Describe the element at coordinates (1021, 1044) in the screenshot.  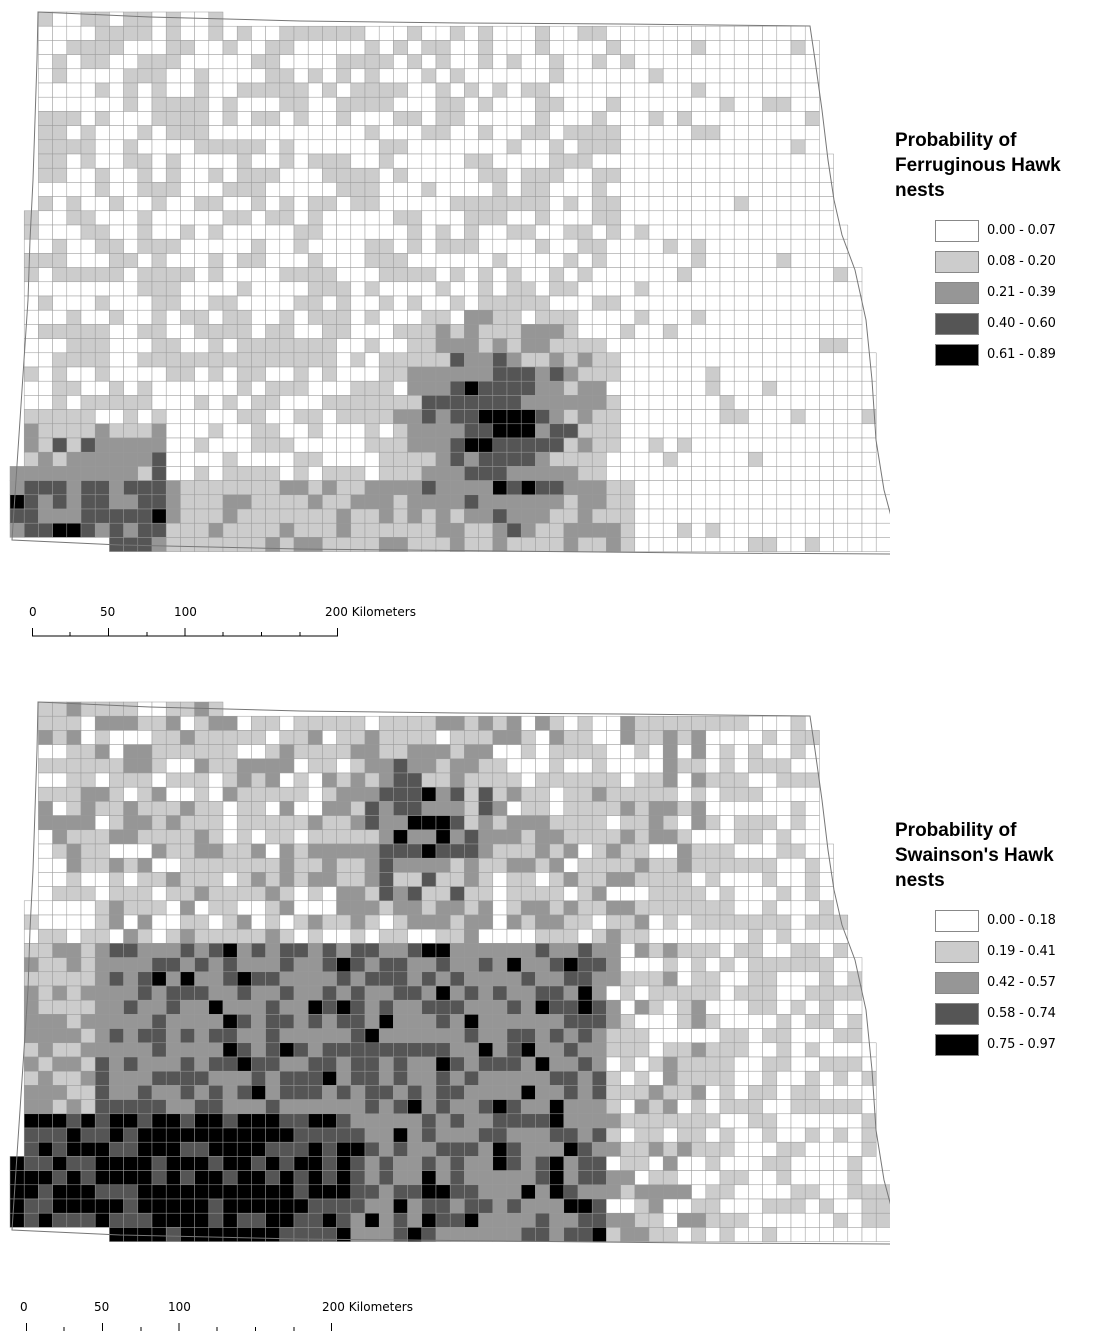
I see `legend-label: 0.75 - 0.97` at that location.